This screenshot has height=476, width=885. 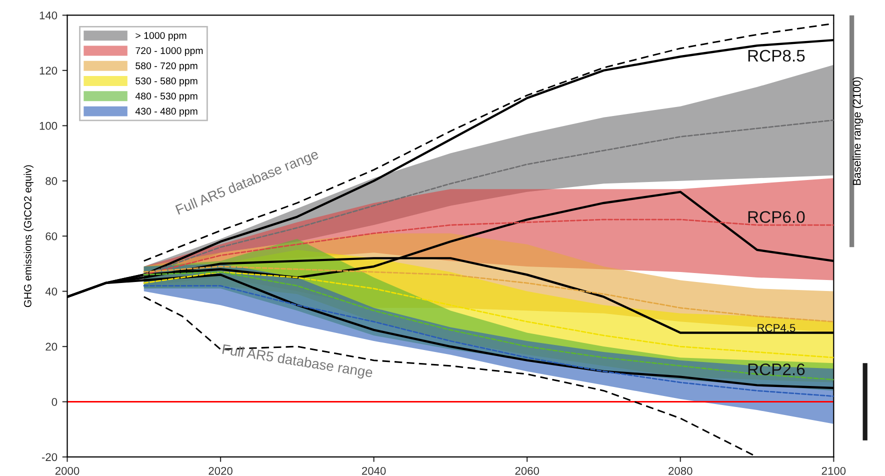 What do you see at coordinates (49, 126) in the screenshot?
I see `y-tick-label: 100` at bounding box center [49, 126].